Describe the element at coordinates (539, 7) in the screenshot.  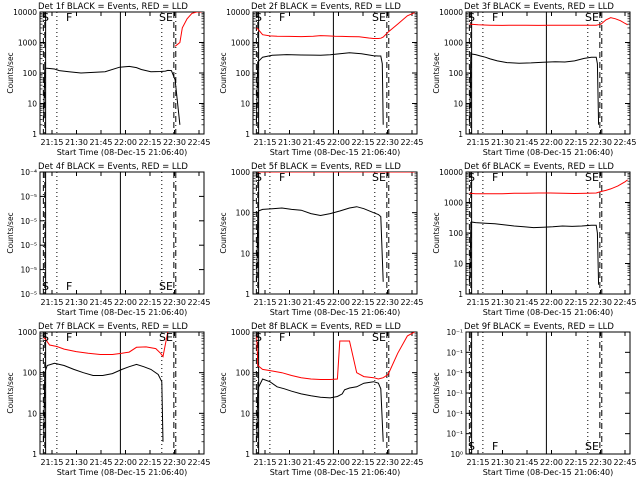
I see `panel-title: Det 3f BLACK = Events, RED = LLD` at that location.